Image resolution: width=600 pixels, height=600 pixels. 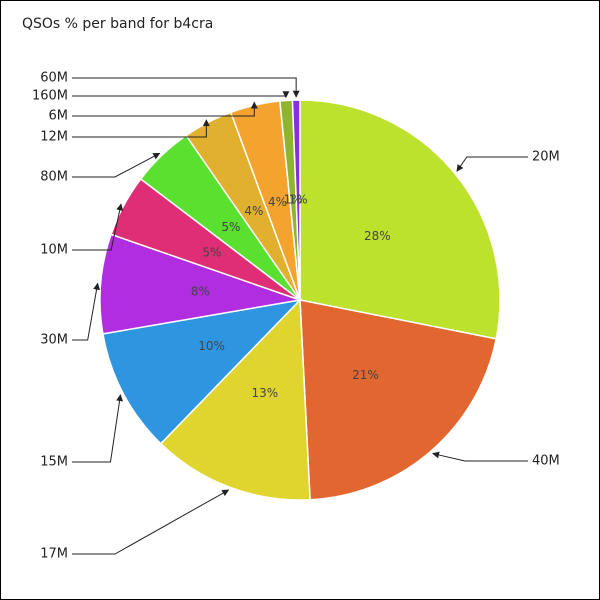 What do you see at coordinates (54, 78) in the screenshot?
I see `category-label: 60M` at bounding box center [54, 78].